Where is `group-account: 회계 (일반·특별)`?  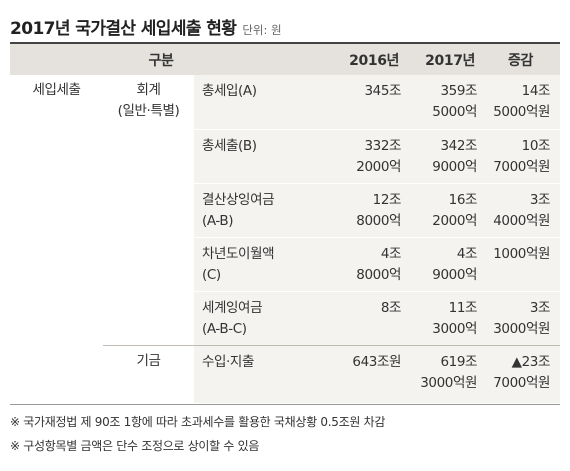
group-account: 회계 (일반·특별) is located at coordinates (148, 210).